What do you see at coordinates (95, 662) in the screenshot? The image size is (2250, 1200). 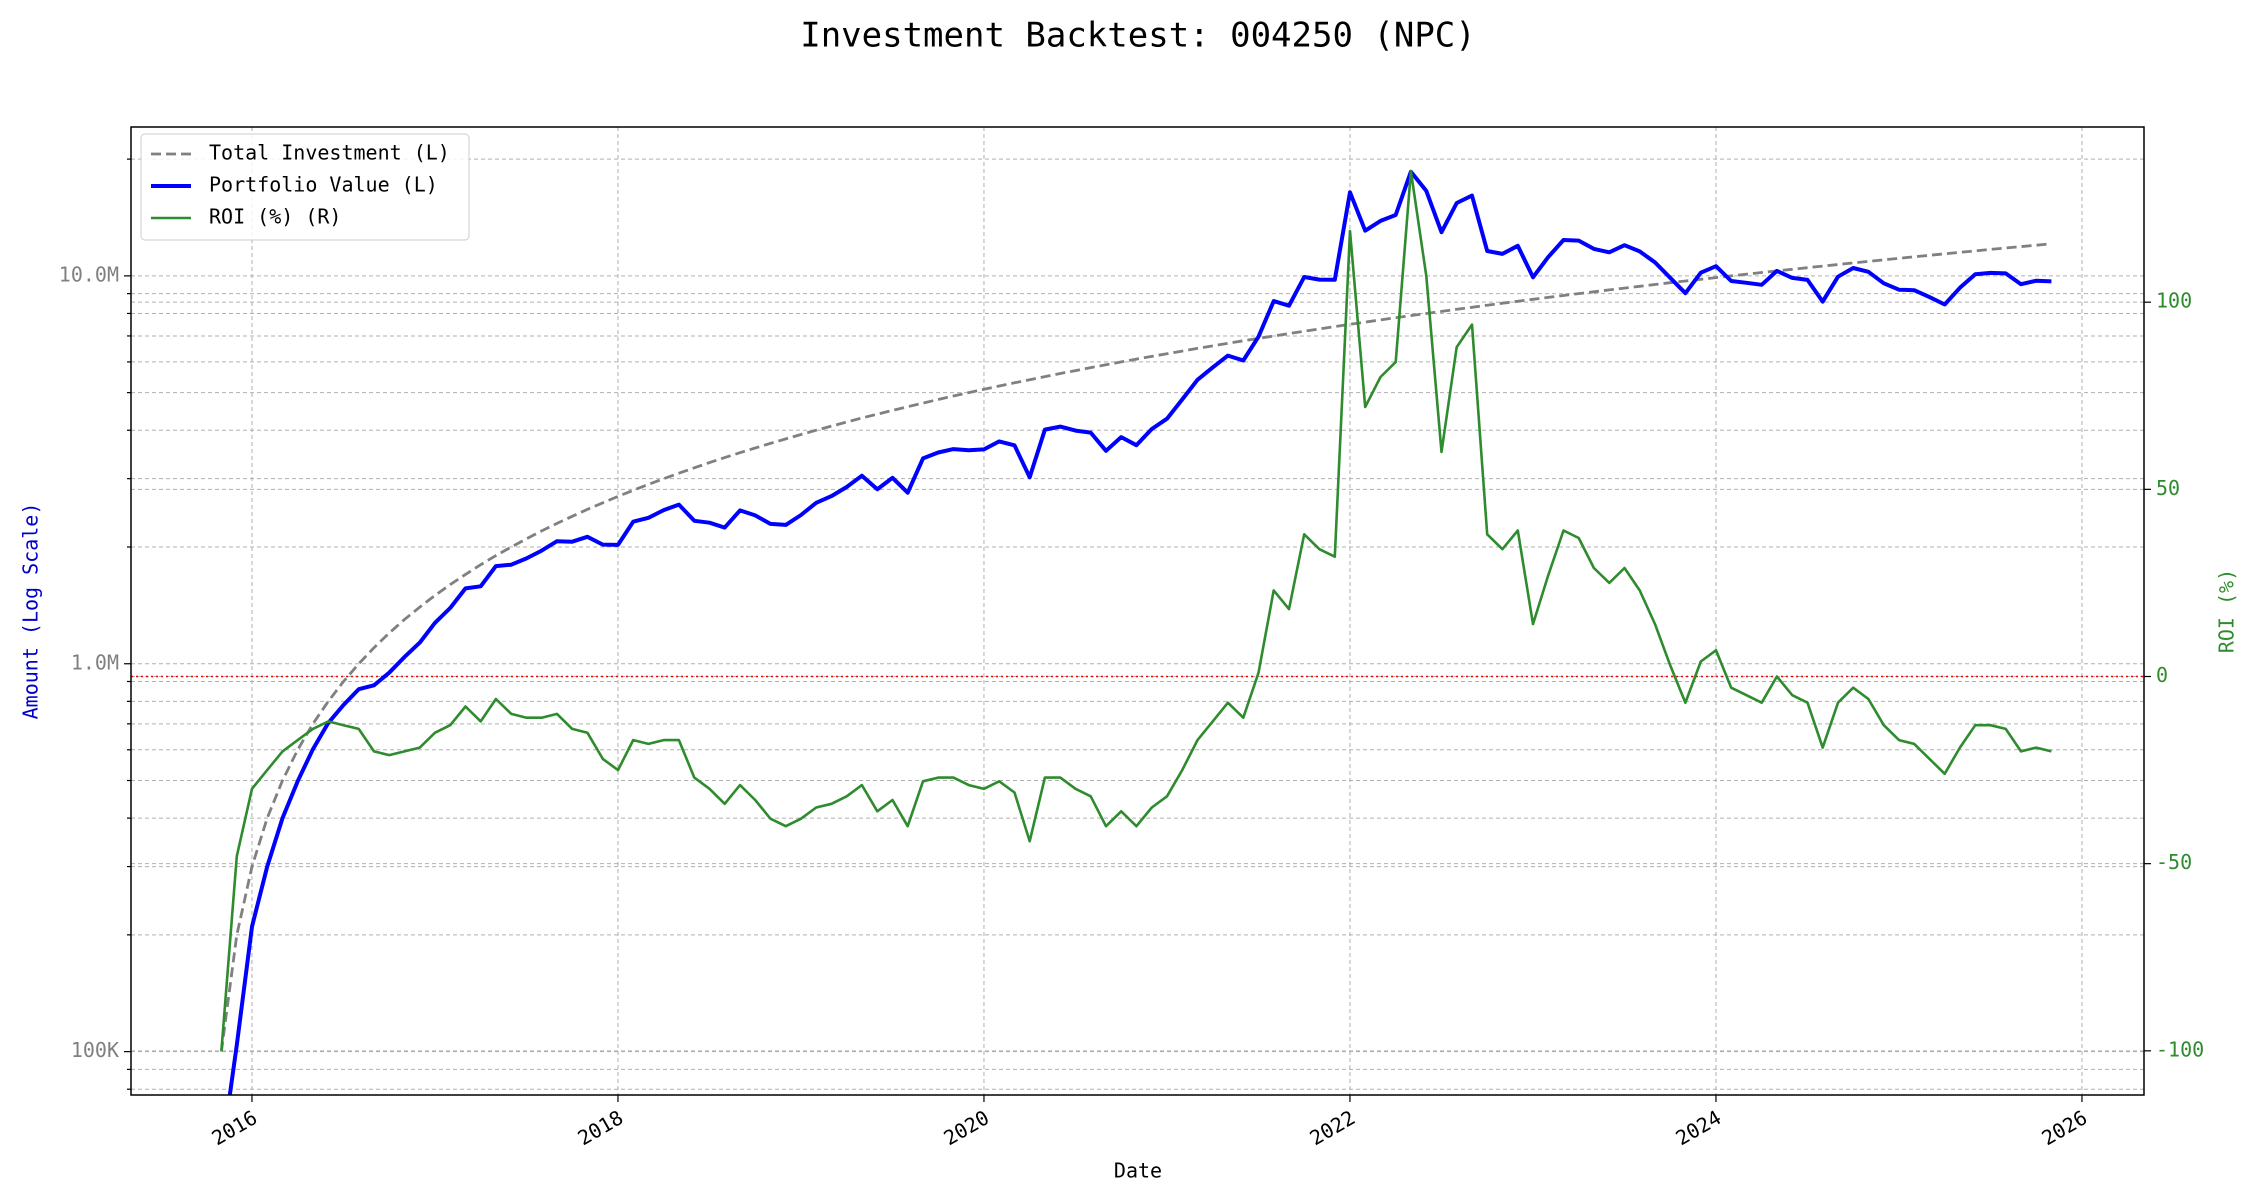 I see `y-tick-label: 1.0M` at bounding box center [95, 662].